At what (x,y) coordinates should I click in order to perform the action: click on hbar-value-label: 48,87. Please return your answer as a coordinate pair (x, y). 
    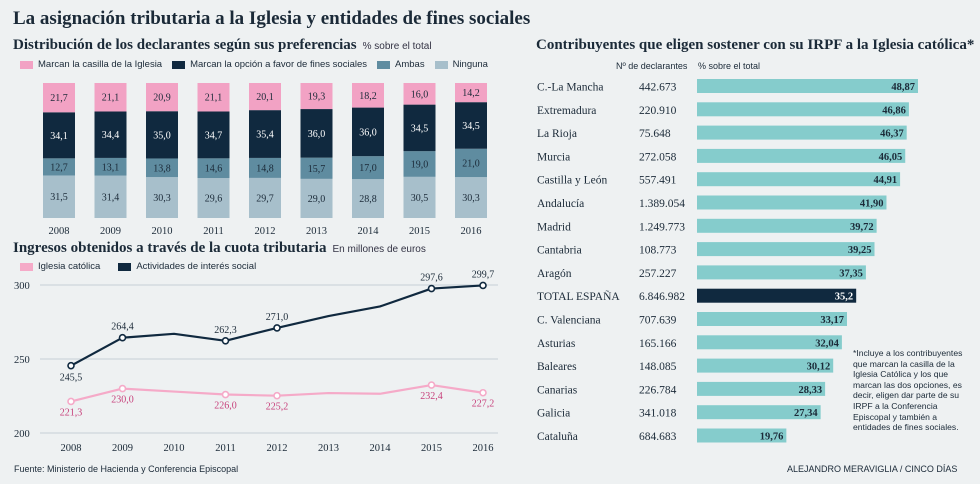
    Looking at the image, I should click on (903, 87).